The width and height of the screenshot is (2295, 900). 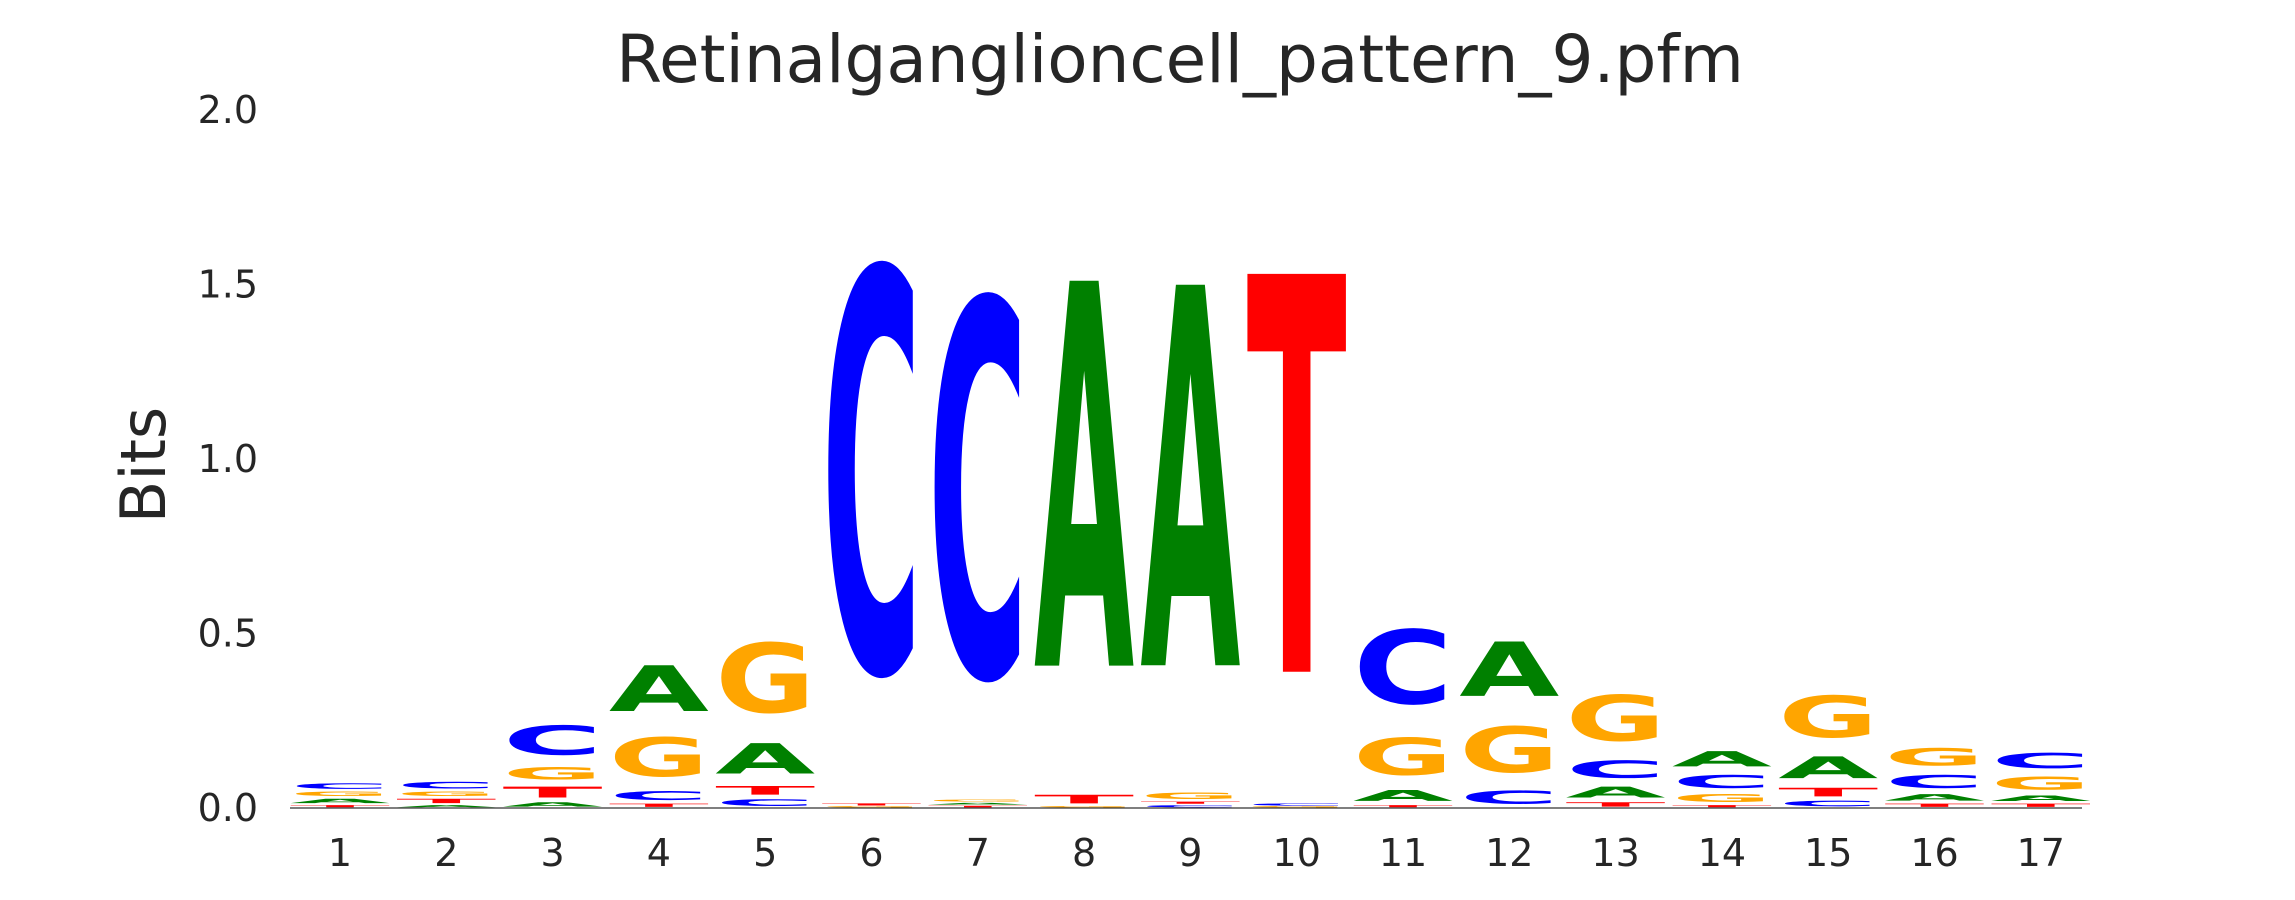 What do you see at coordinates (228, 808) in the screenshot?
I see `y-tick-label: 0.0` at bounding box center [228, 808].